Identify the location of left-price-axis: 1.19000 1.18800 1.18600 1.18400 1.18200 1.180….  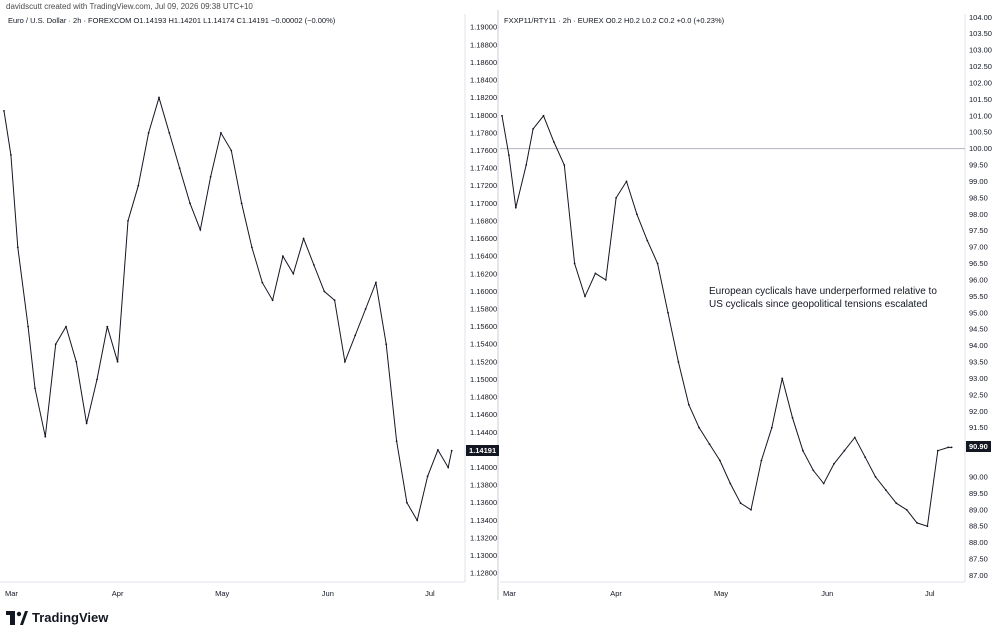
(483, 300).